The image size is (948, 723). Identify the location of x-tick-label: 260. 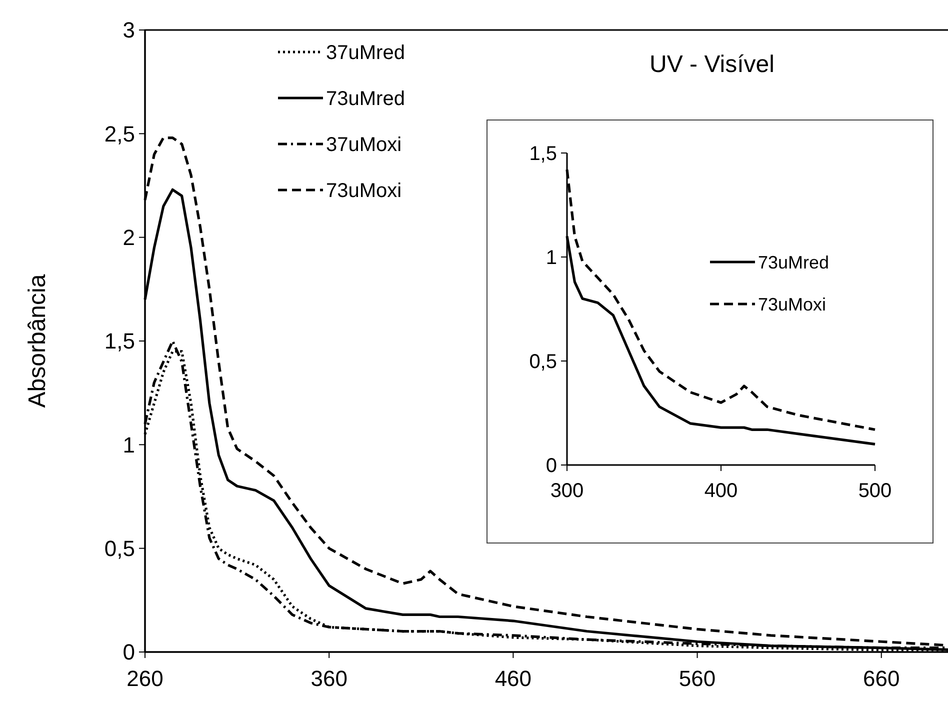
(145, 678).